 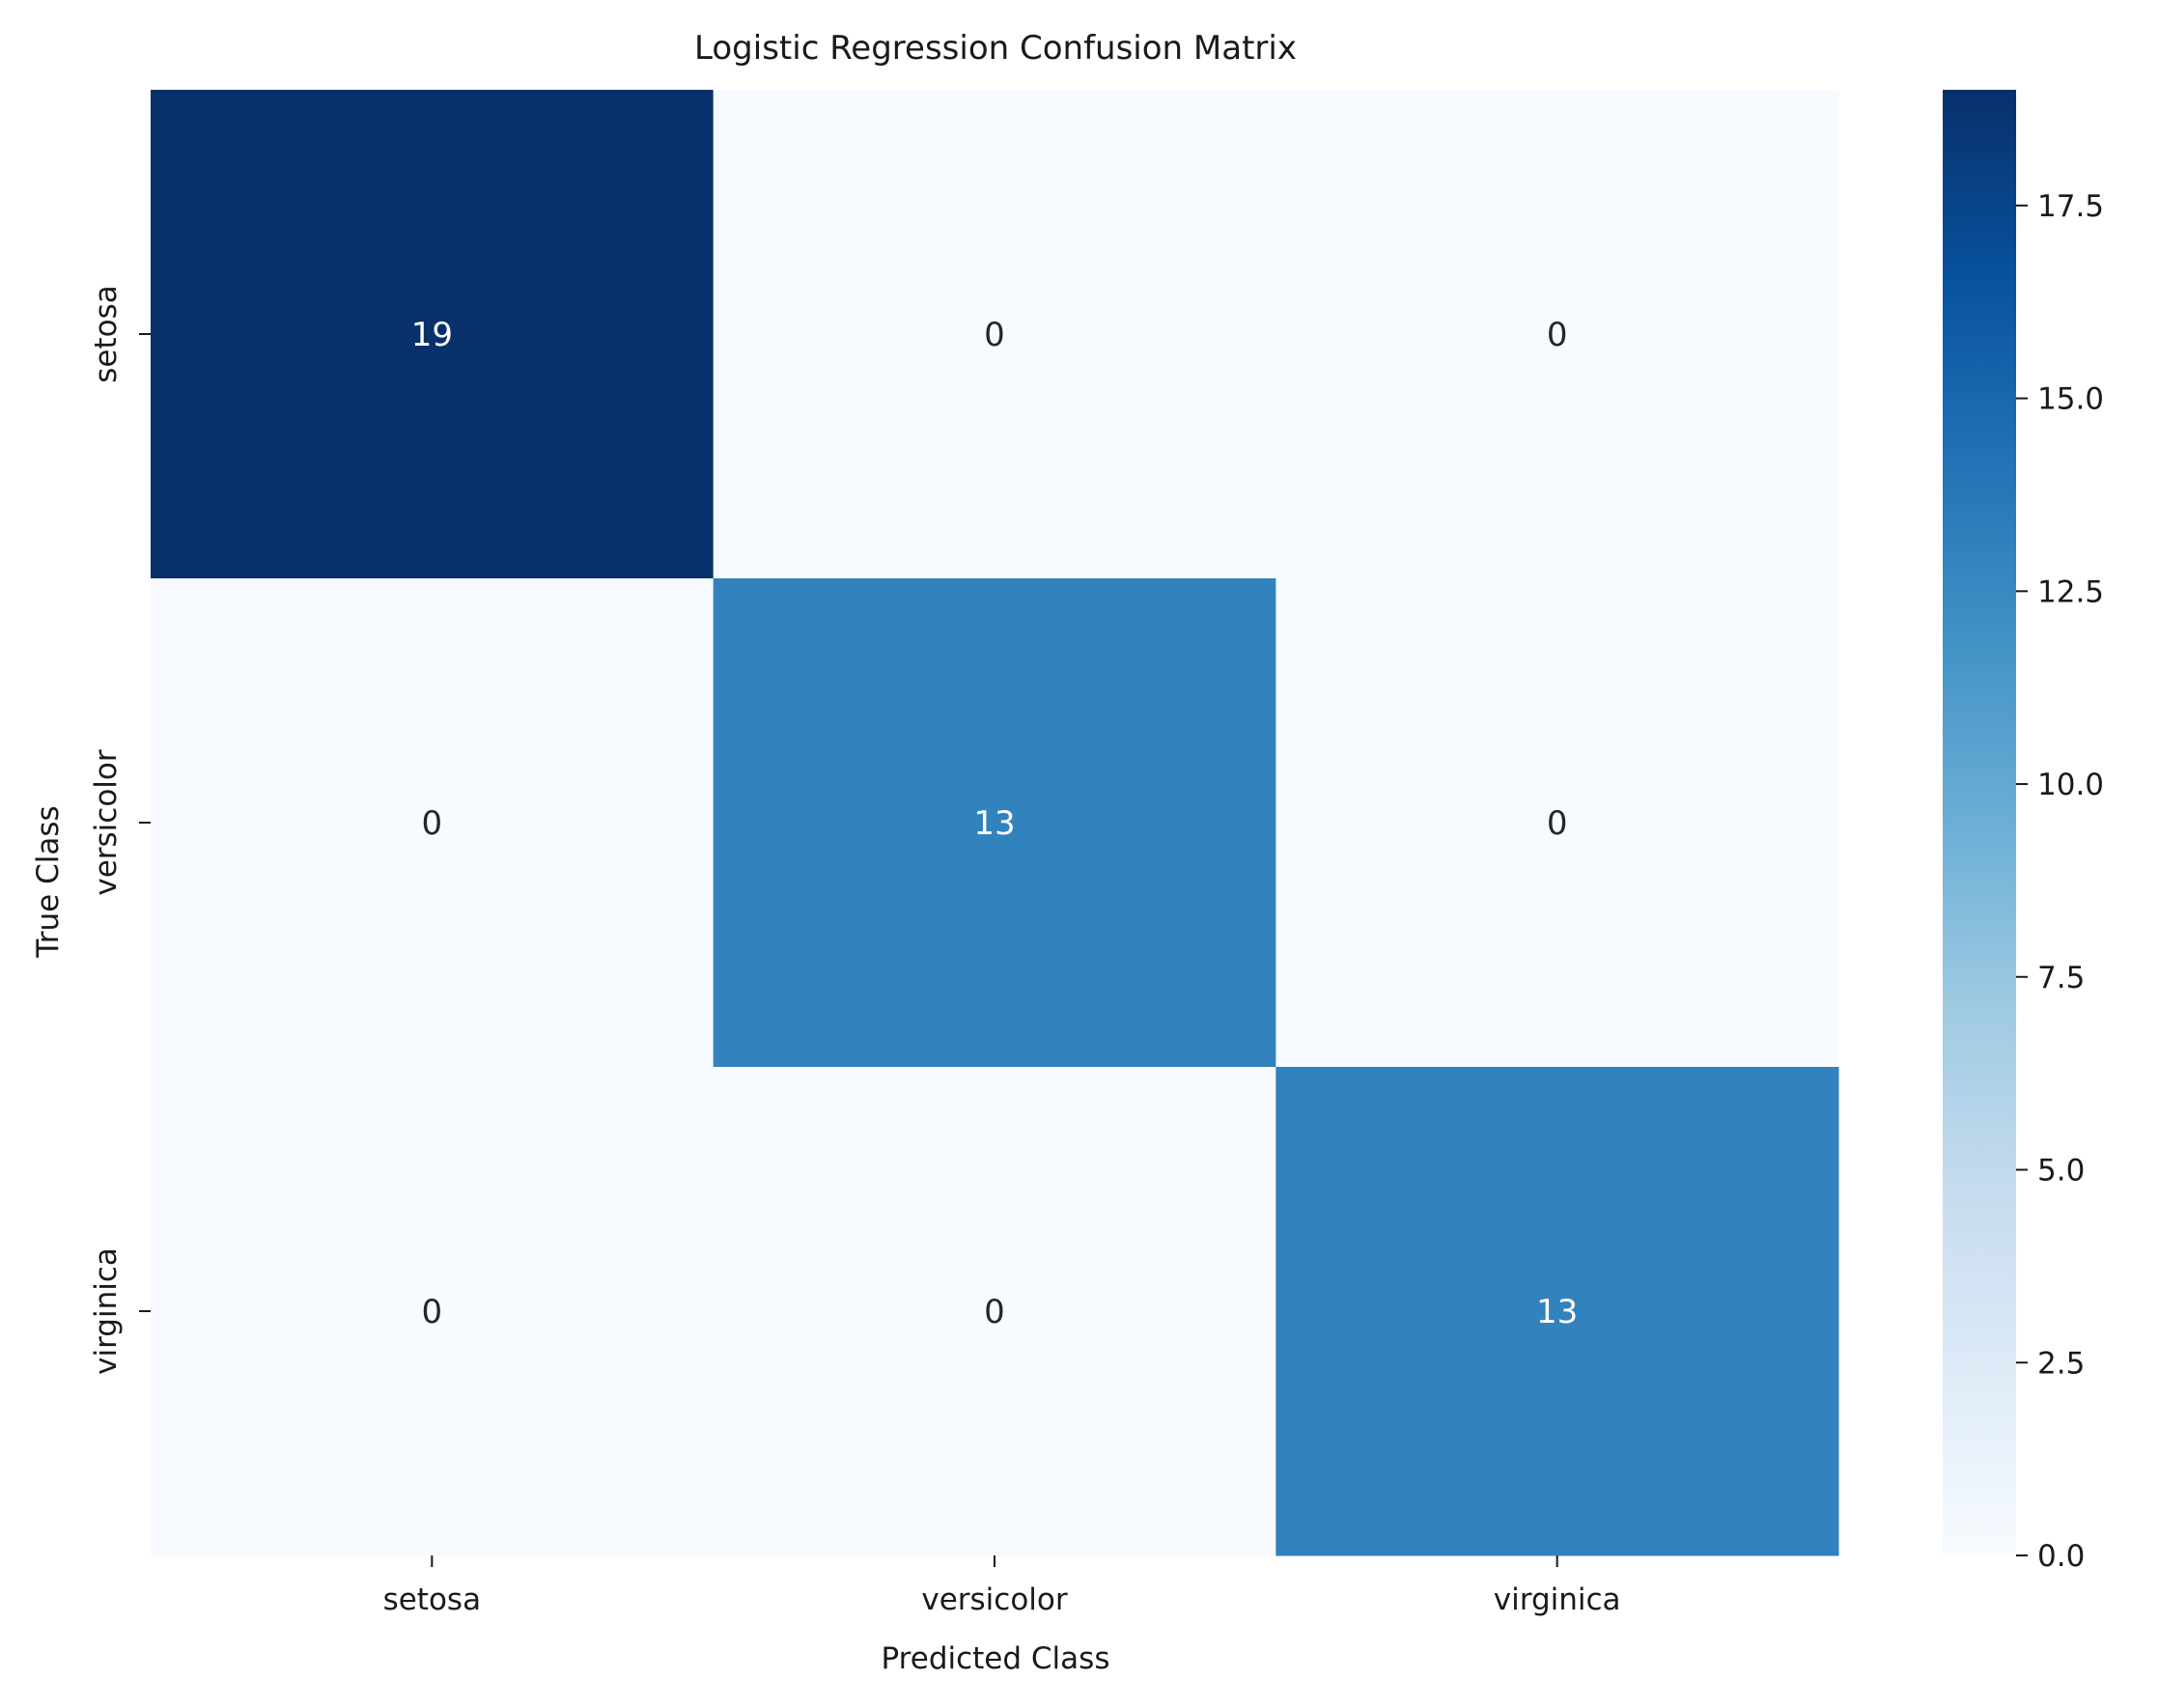 I want to click on y-axis-label: True Class, so click(x=49, y=882).